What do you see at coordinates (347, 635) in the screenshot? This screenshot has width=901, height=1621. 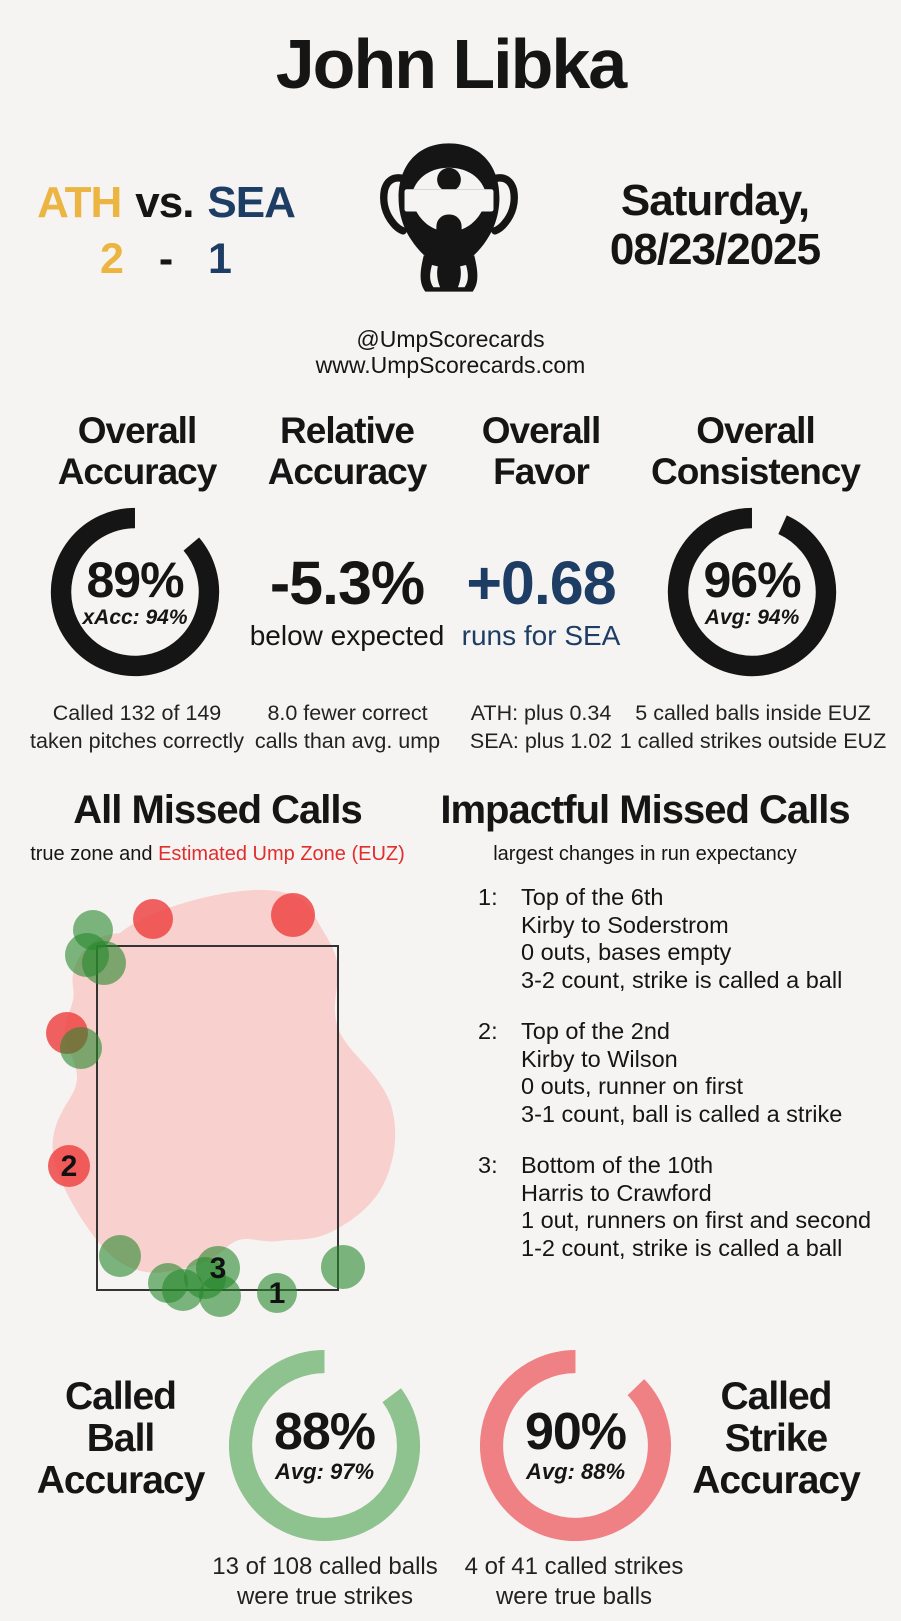 I see `relative-accuracy-sub: below expected` at bounding box center [347, 635].